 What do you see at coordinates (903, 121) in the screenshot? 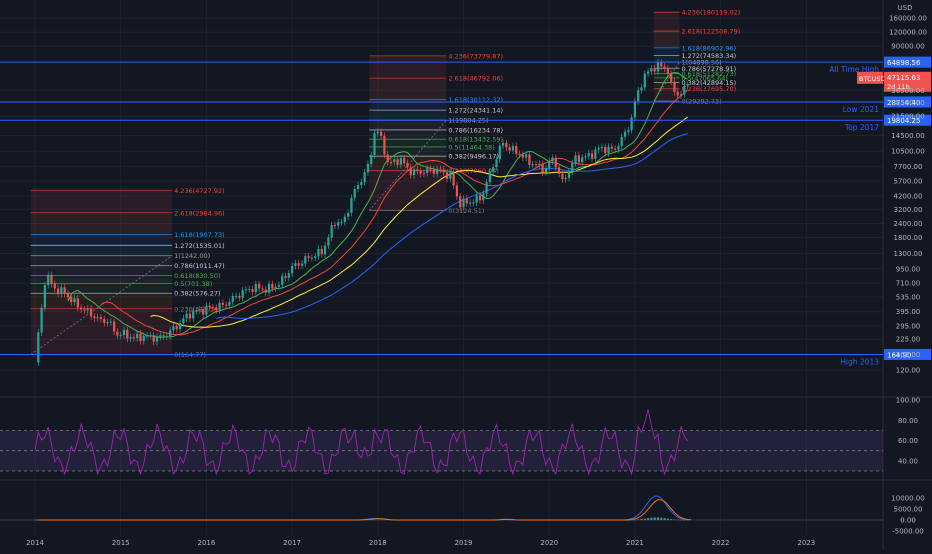
I see `level-price-text: 19804.25` at bounding box center [903, 121].